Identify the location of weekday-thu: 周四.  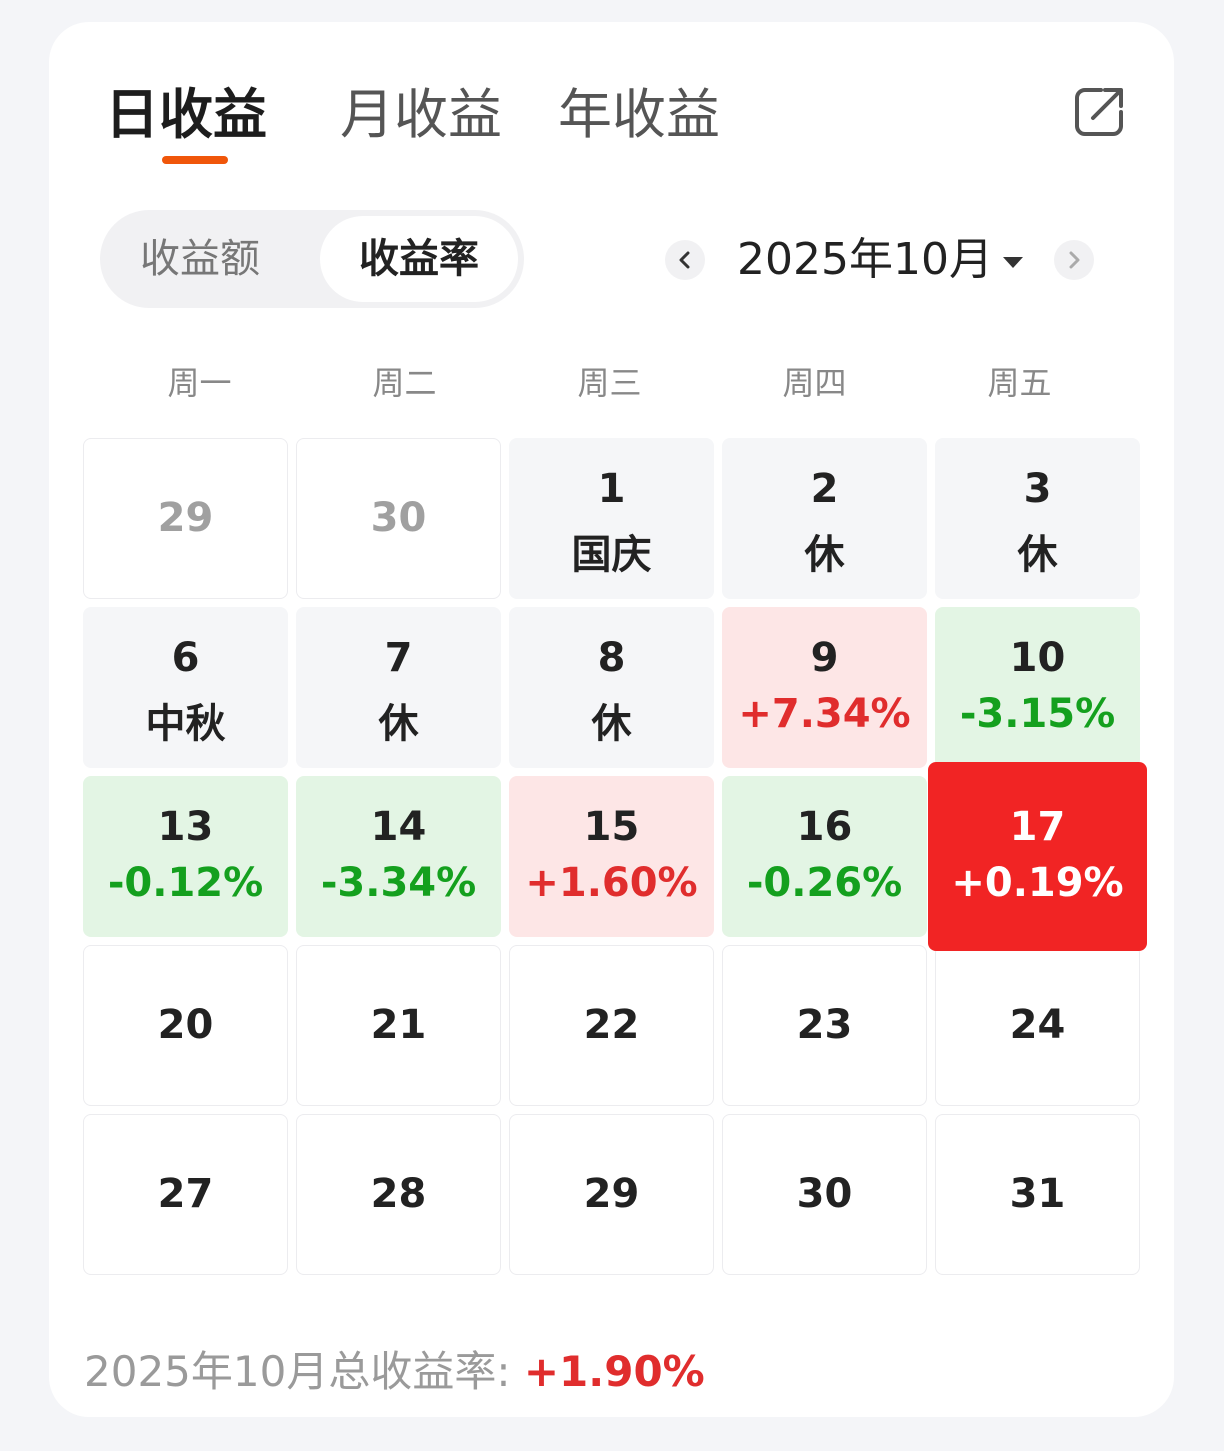
(814, 383).